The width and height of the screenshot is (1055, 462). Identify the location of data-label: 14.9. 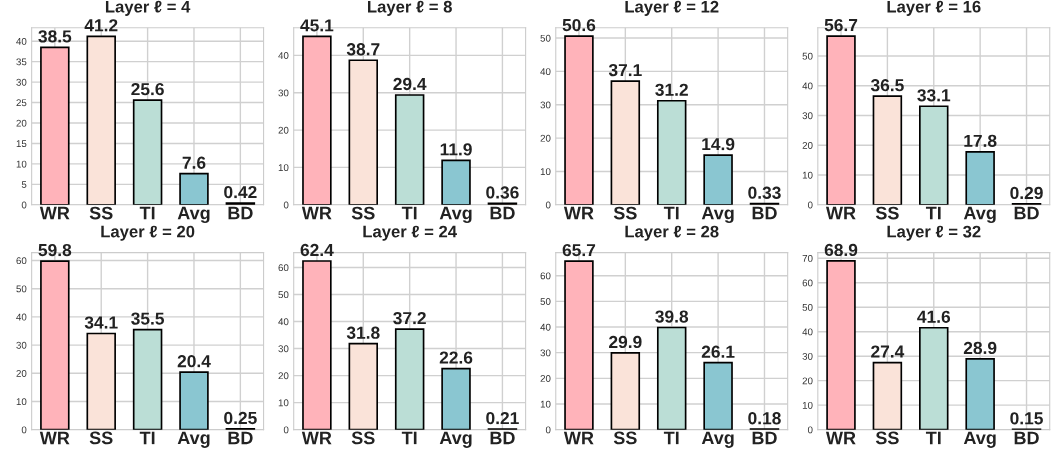
(718, 144).